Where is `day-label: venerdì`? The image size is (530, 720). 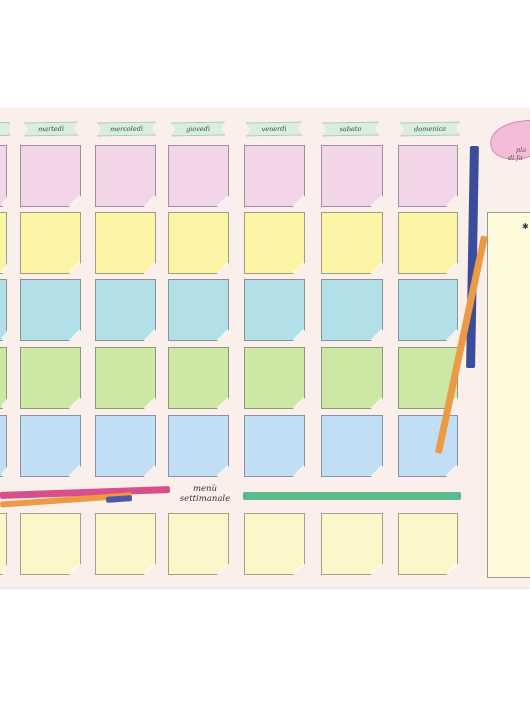
day-label: venerdì is located at coordinates (274, 129).